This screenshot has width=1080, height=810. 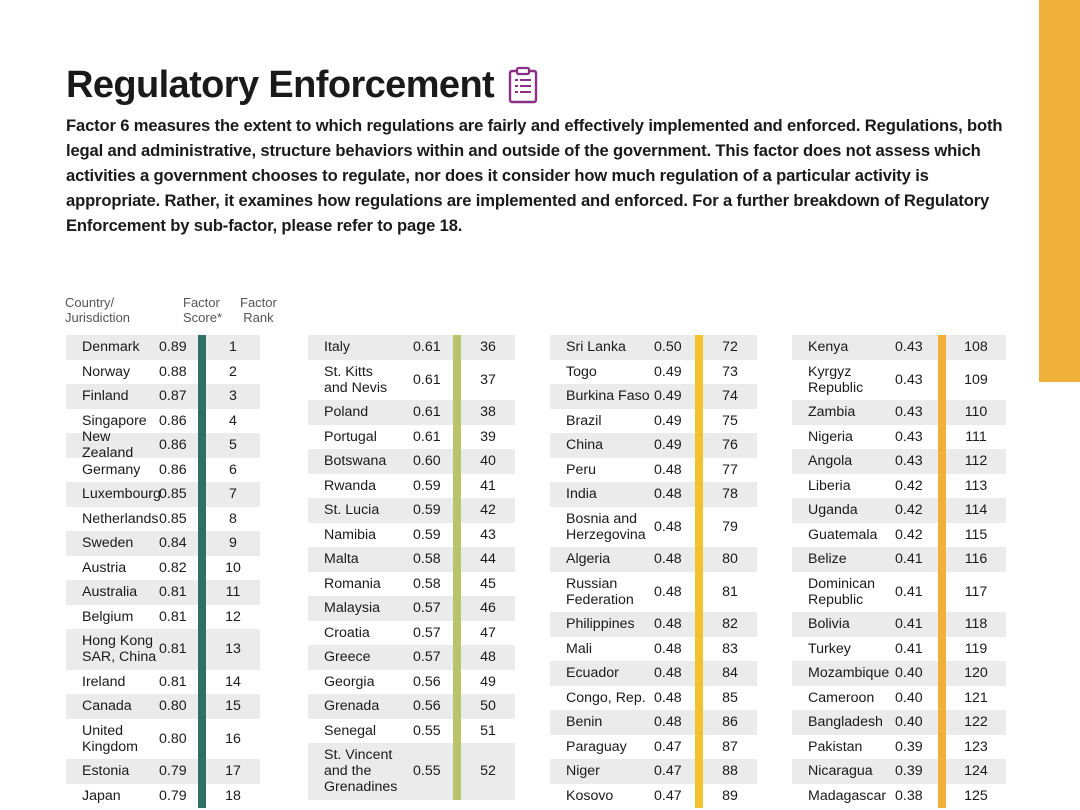 What do you see at coordinates (976, 485) in the screenshot?
I see `factor-rank: 113` at bounding box center [976, 485].